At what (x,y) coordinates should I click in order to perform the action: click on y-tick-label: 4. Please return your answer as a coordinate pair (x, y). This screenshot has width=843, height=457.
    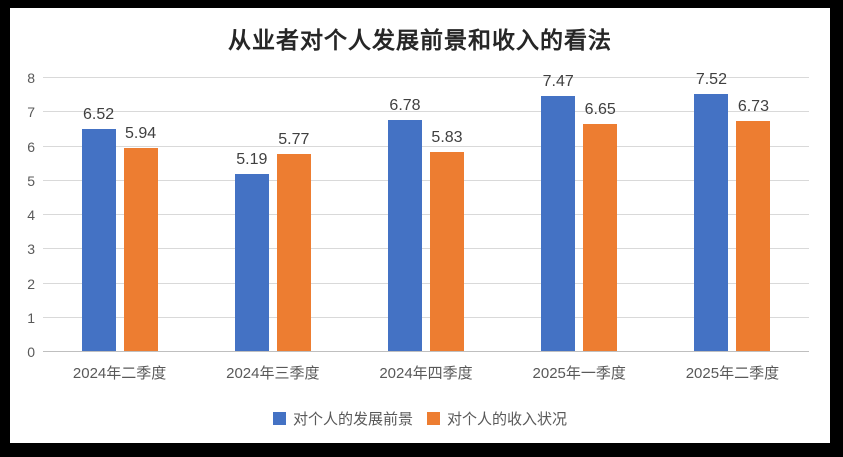
    Looking at the image, I should click on (31, 215).